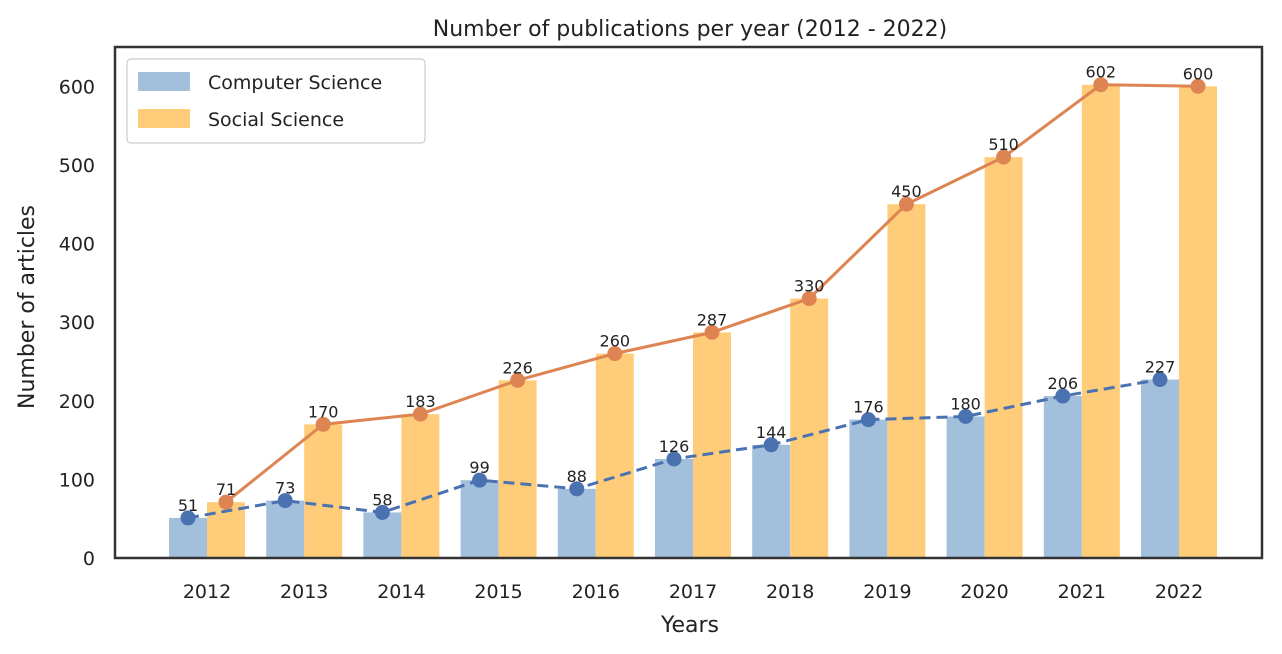 This screenshot has height=654, width=1282. I want to click on bar-computer-science-2017, so click(674, 508).